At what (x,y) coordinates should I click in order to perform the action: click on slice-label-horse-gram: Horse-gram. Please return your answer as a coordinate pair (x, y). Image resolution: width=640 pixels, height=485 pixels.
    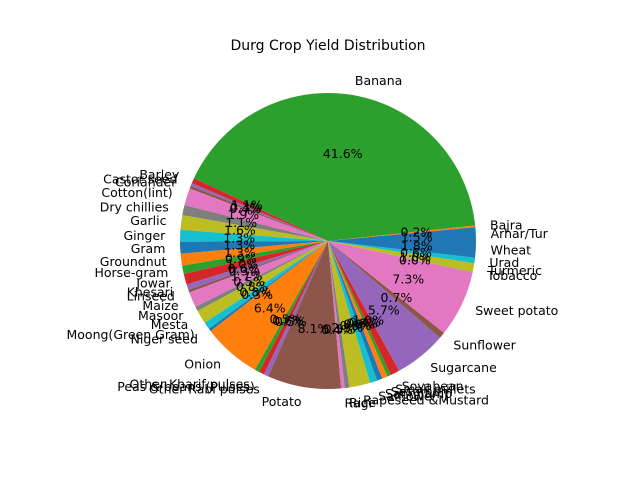
    Looking at the image, I should click on (131, 272).